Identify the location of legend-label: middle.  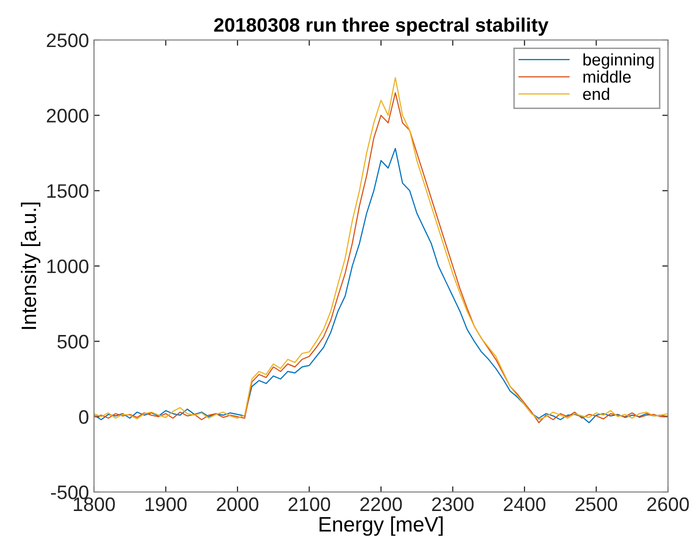
(607, 76).